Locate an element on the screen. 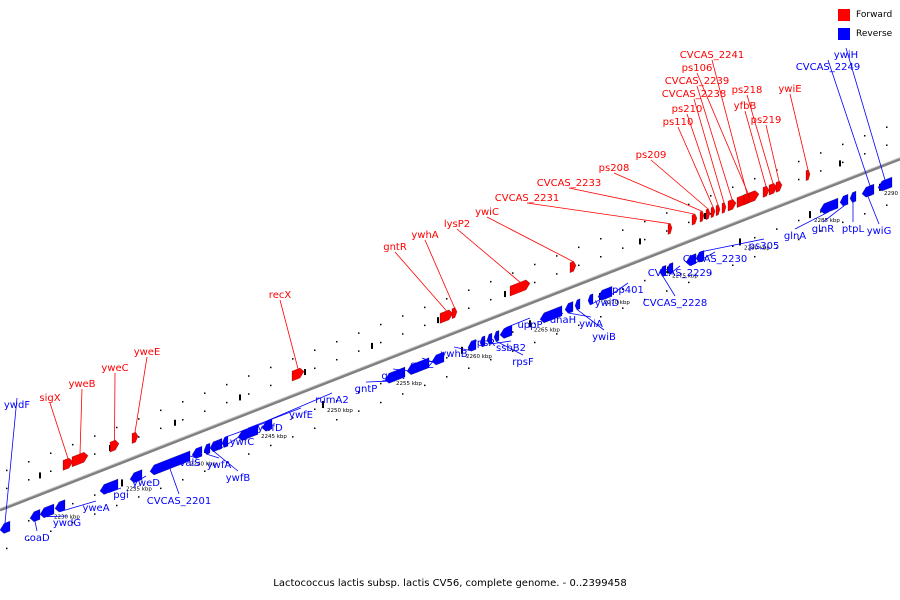 This screenshot has height=600, width=900. scale-label: 2270 kbp is located at coordinates (617, 303).